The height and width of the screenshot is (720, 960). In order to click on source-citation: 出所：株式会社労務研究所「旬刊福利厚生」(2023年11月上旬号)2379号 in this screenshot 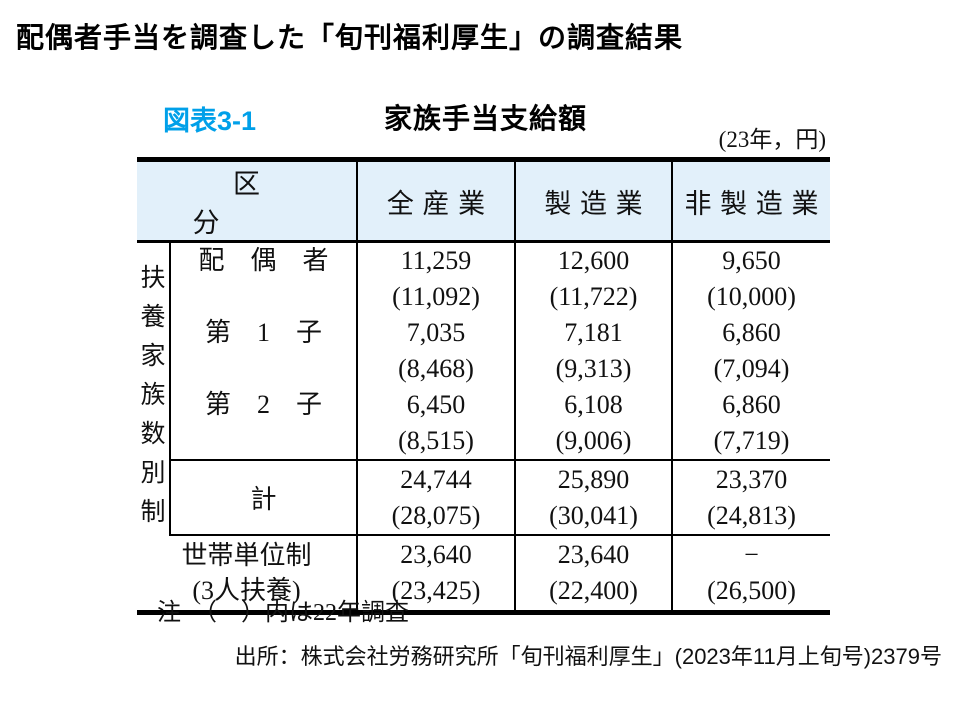, I will do `click(588, 656)`.